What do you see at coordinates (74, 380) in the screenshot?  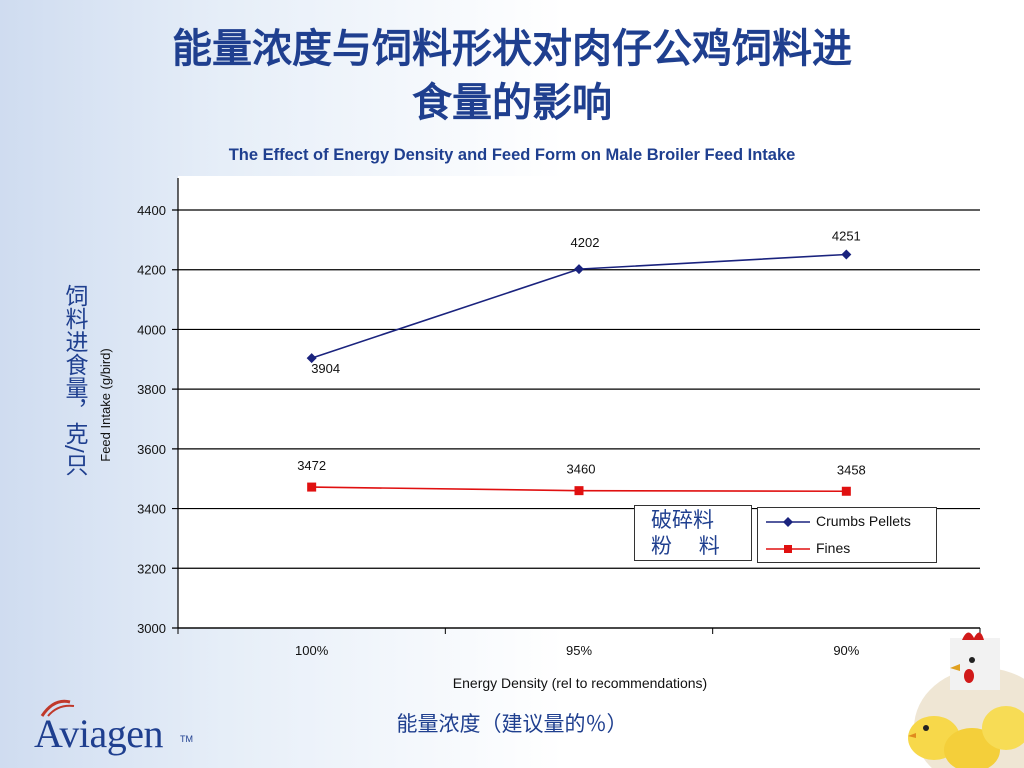 I see `y-axis-label-zh: 饲料进食量，克/只` at bounding box center [74, 380].